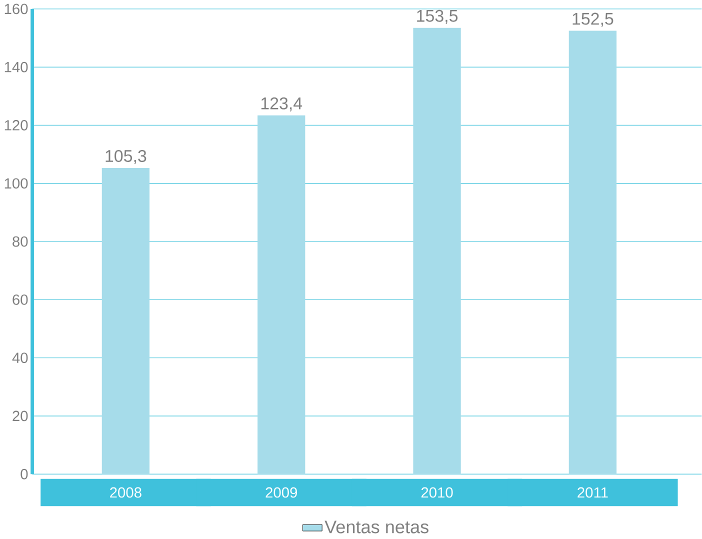 This screenshot has height=539, width=702. Describe the element at coordinates (24, 474) in the screenshot. I see `y-tick-label: 0` at that location.